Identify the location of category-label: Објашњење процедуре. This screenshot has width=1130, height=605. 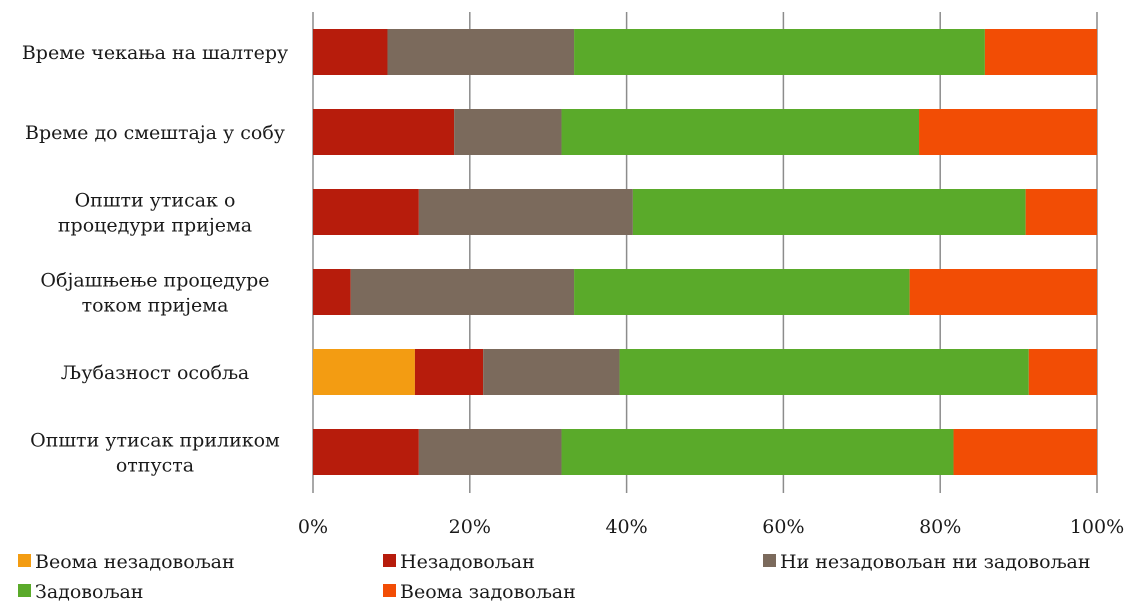
(154, 281).